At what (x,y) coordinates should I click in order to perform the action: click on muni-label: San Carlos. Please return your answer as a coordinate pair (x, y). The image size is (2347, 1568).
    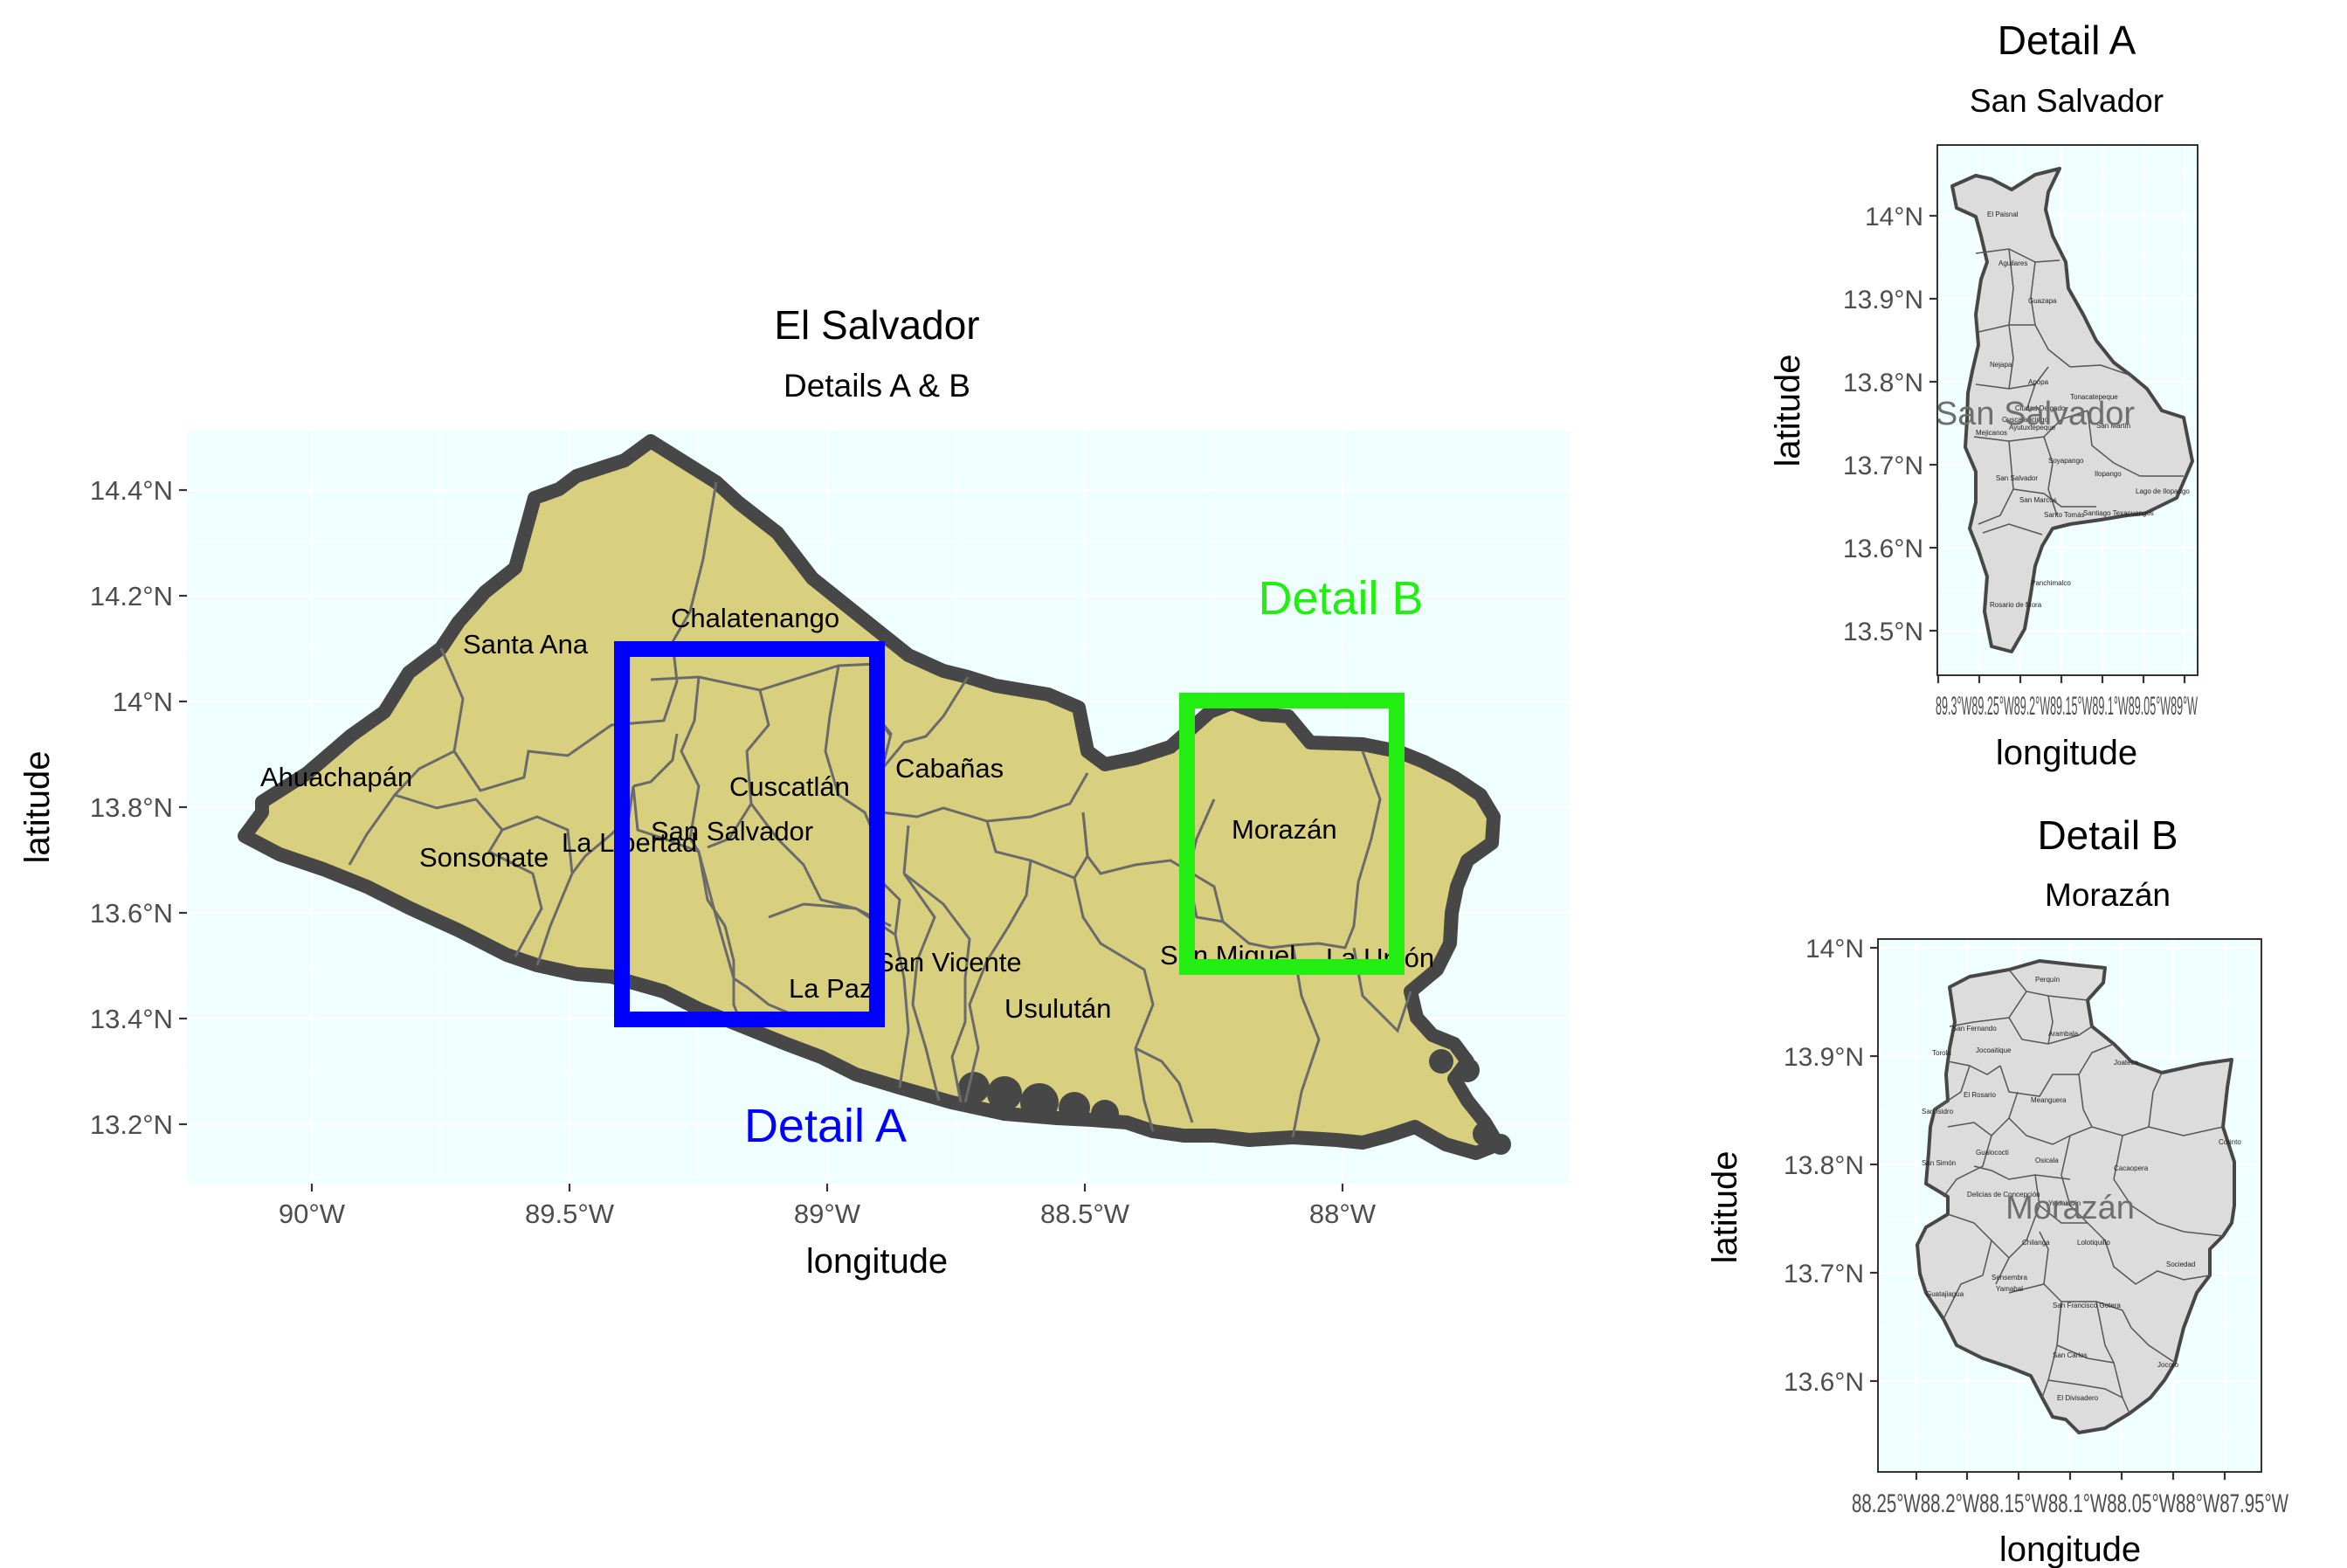
    Looking at the image, I should click on (2070, 1355).